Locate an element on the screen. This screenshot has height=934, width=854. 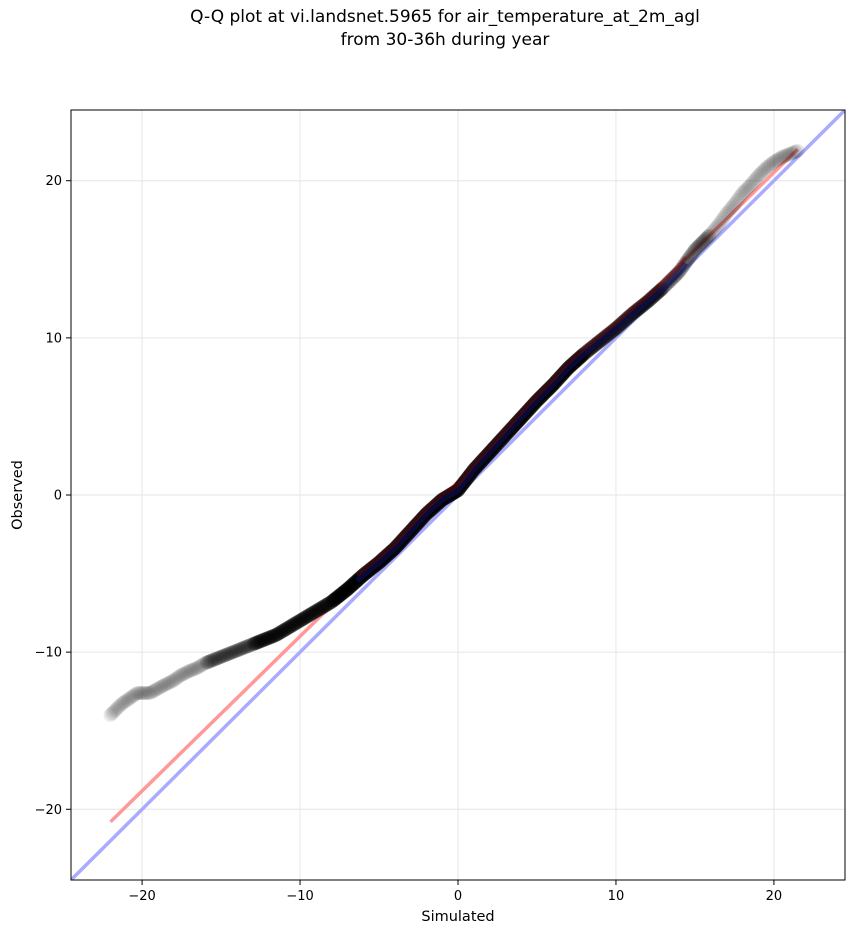
quantile-core-trace is located at coordinates (521, 422).